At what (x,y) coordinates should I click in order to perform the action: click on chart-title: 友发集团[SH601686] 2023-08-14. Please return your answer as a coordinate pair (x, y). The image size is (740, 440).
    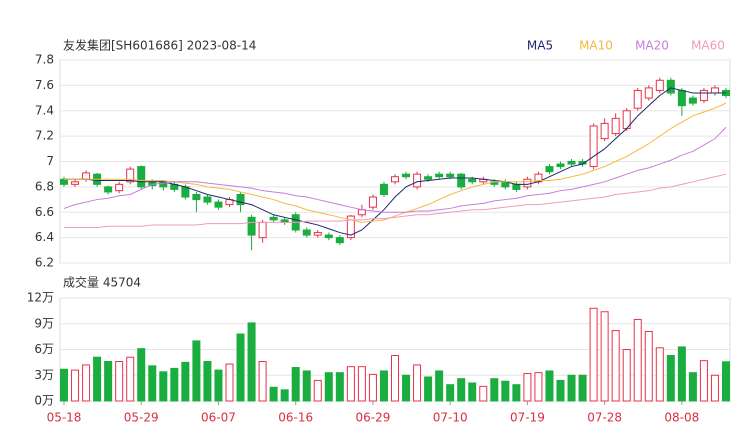
    Looking at the image, I should click on (159, 45).